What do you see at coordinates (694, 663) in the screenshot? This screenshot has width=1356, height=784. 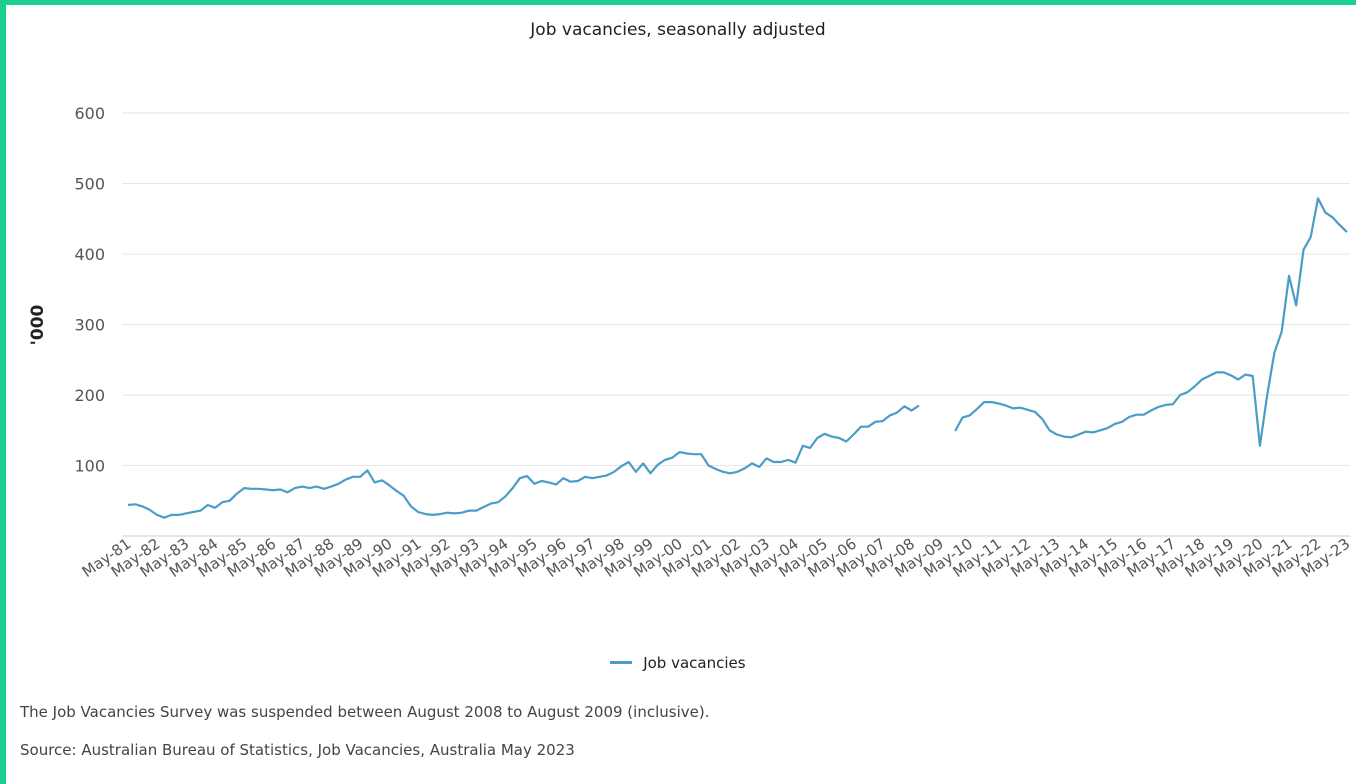 I see `legend-label: Job vacancies` at bounding box center [694, 663].